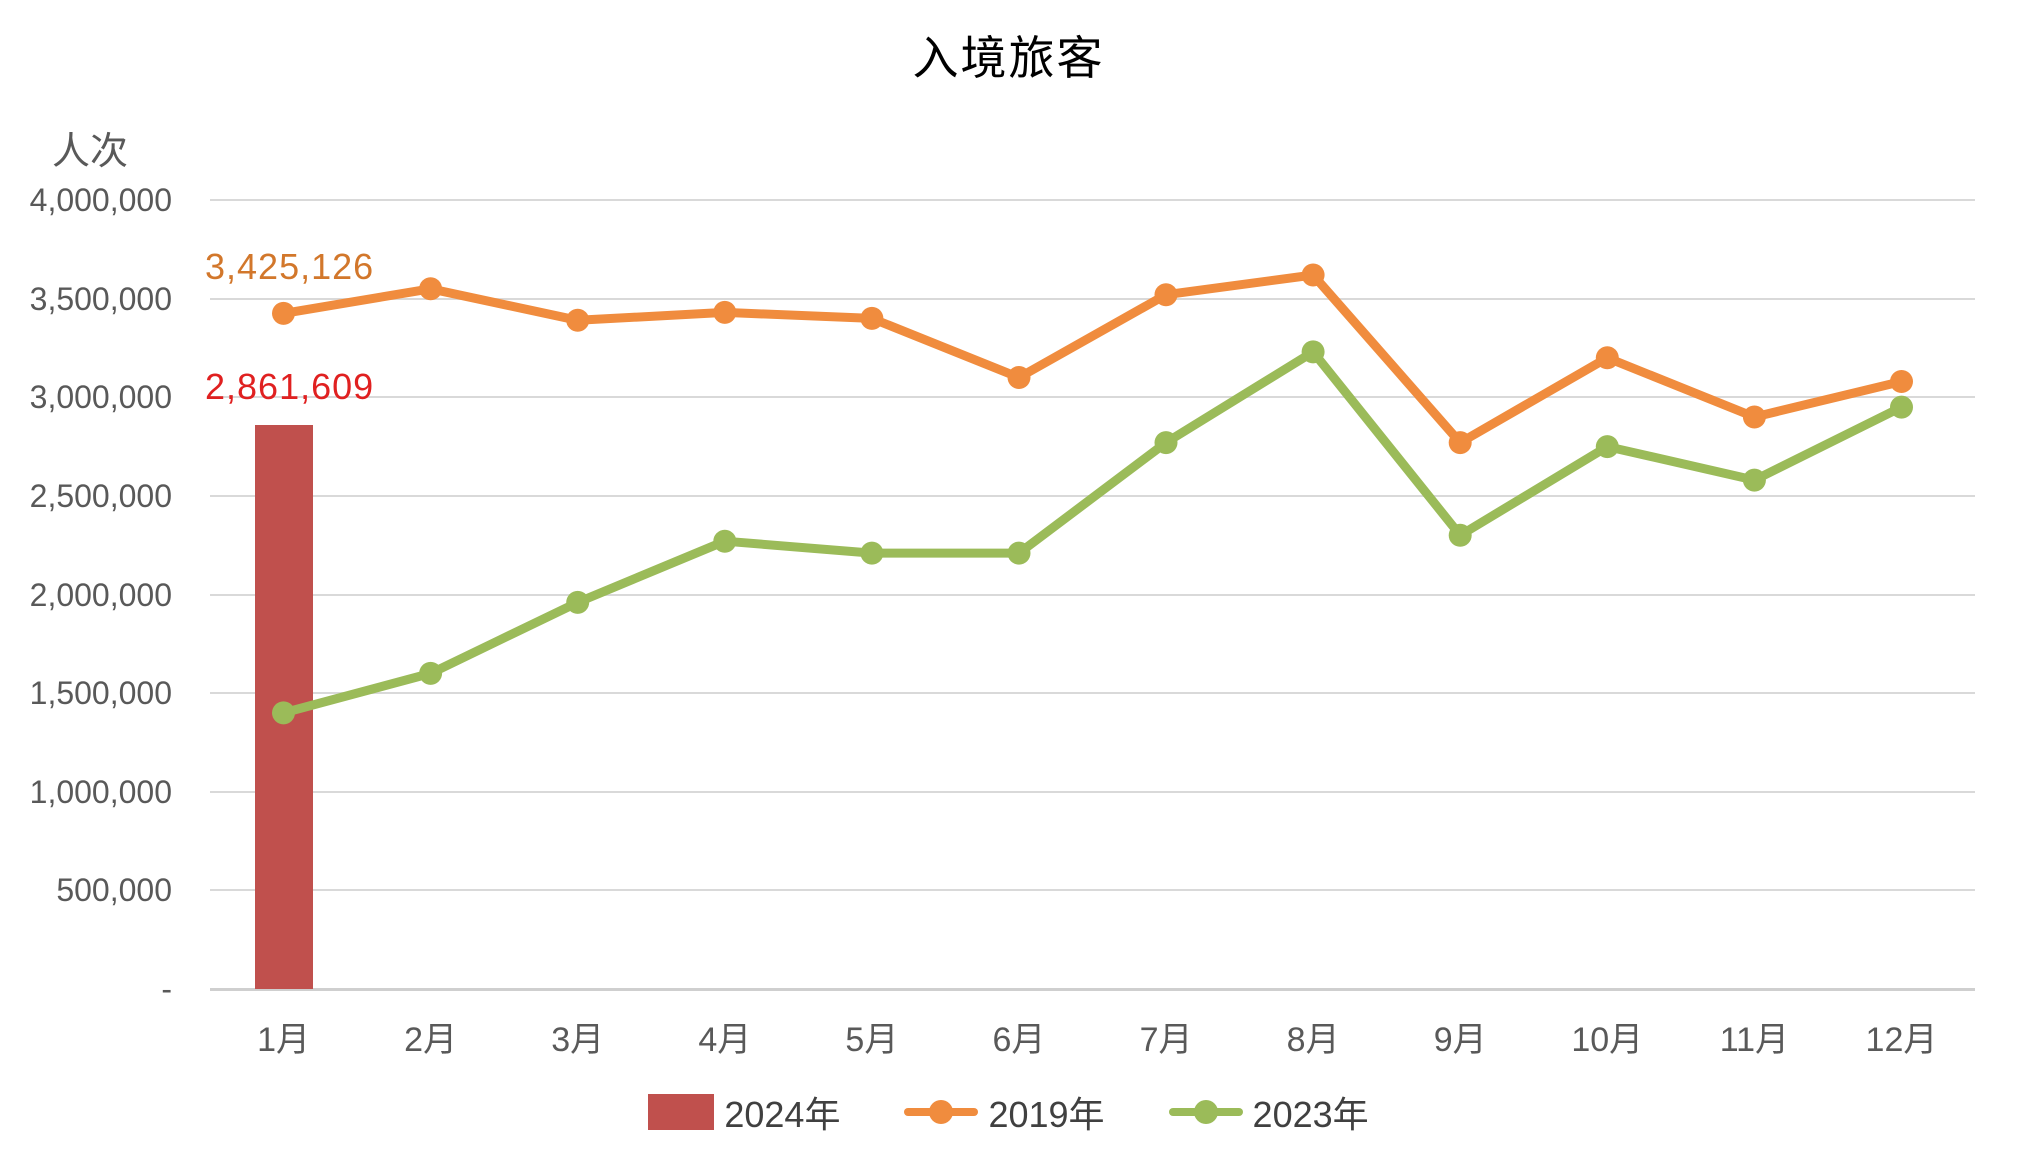 The image size is (2017, 1173). Describe the element at coordinates (1310, 1114) in the screenshot. I see `legend-label: 2023年` at that location.